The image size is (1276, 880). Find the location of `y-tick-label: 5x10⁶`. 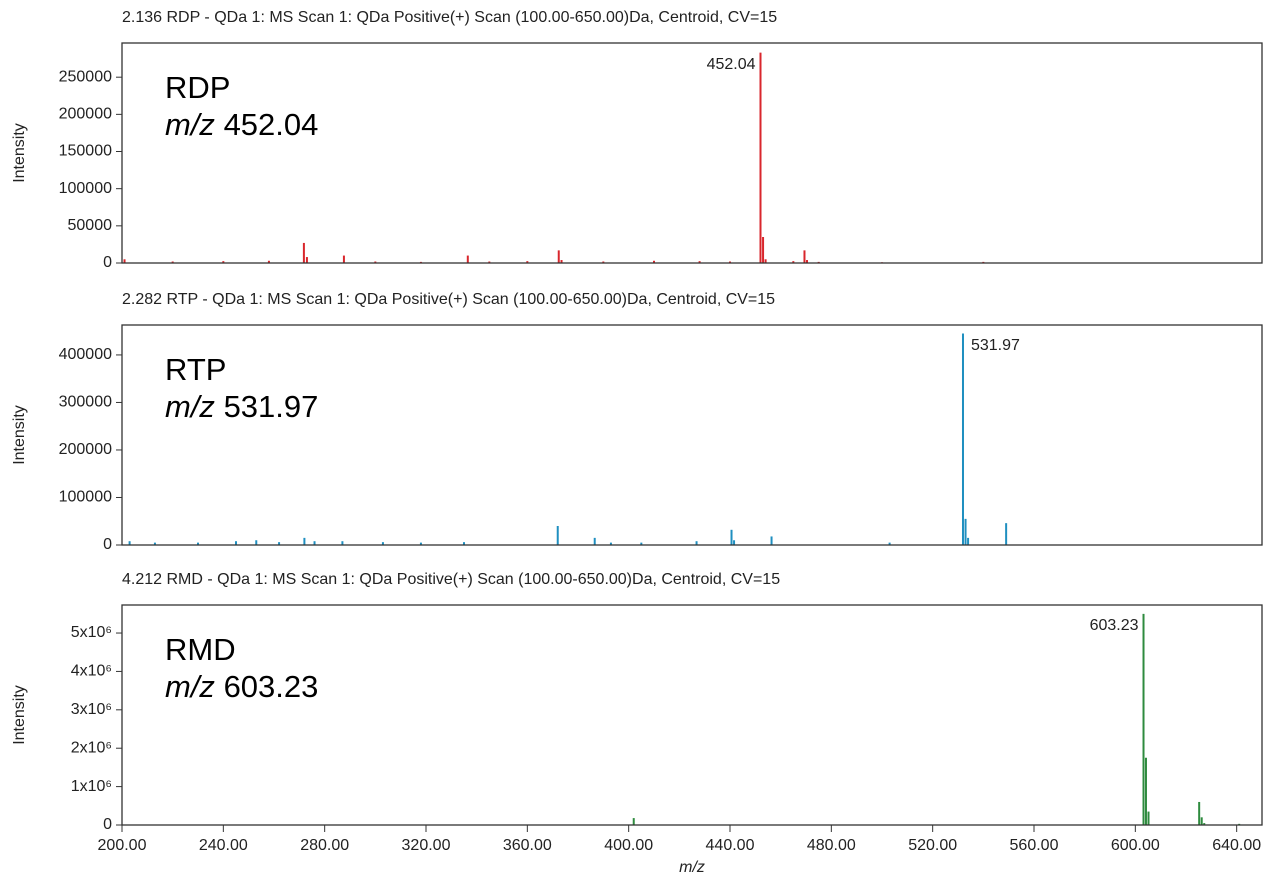

y-tick-label: 5x10⁶ is located at coordinates (91, 632).